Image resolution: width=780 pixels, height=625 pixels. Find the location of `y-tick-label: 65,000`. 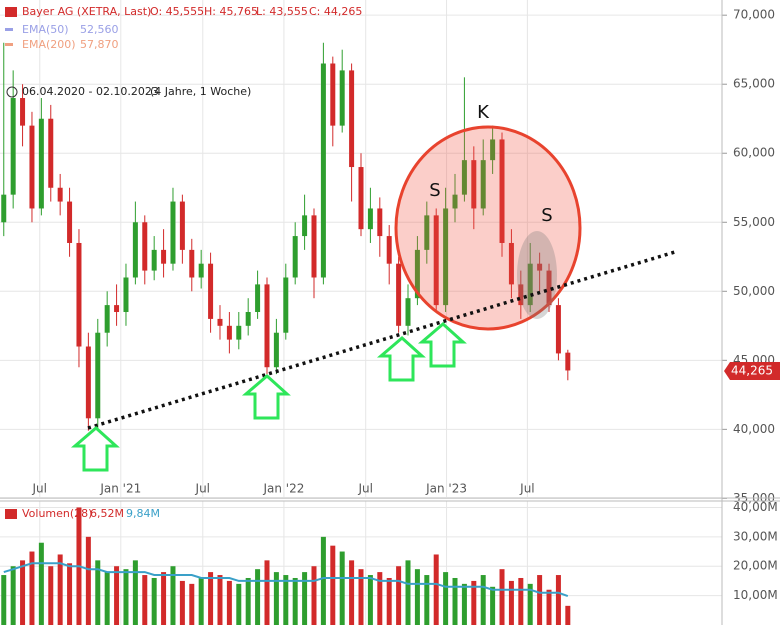

y-tick-label: 65,000 is located at coordinates (754, 84).